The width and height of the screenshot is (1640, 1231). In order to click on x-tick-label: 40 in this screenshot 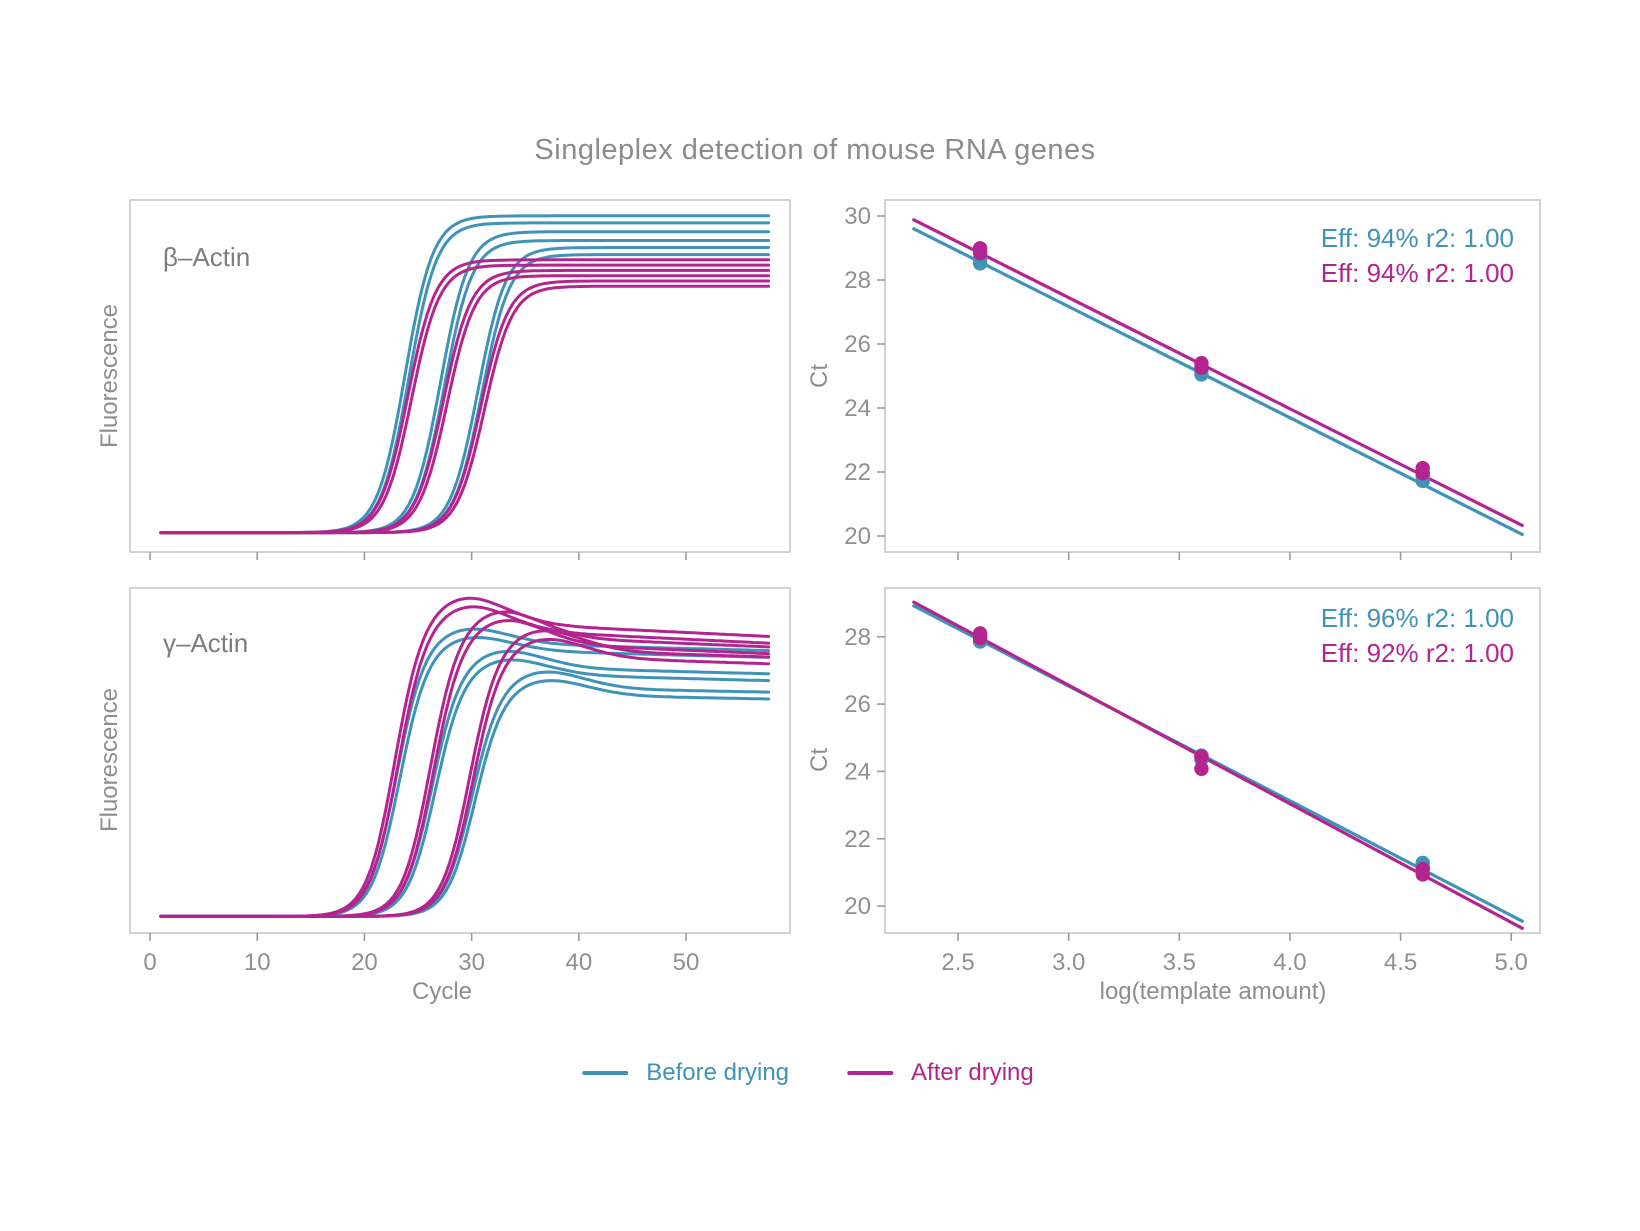, I will do `click(578, 962)`.